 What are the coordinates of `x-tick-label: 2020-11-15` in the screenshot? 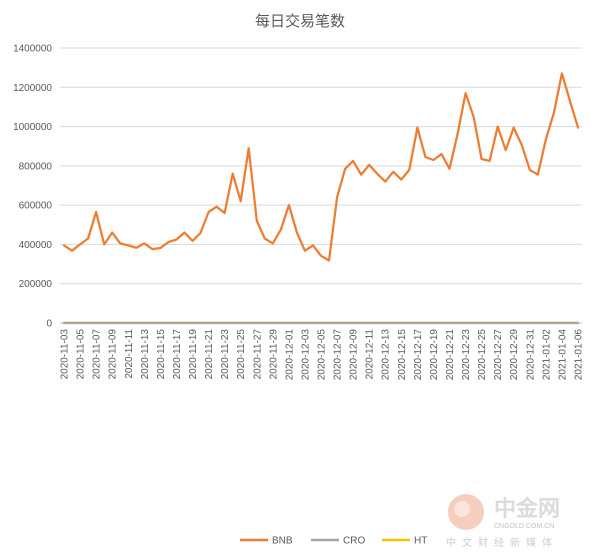 It's located at (161, 354).